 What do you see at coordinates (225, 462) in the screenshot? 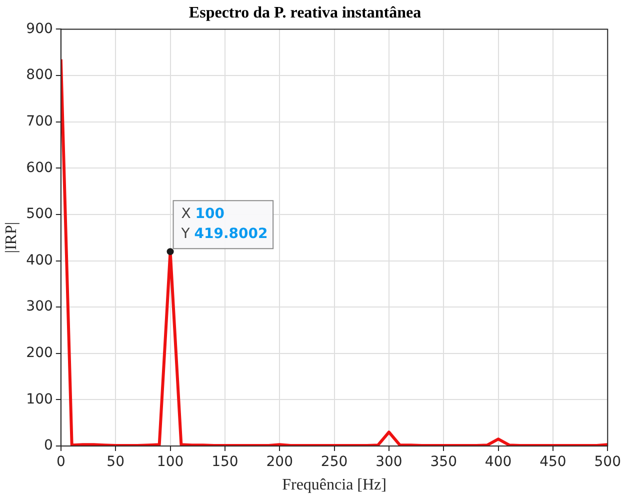
I see `x-tick-label: 150` at bounding box center [225, 462].